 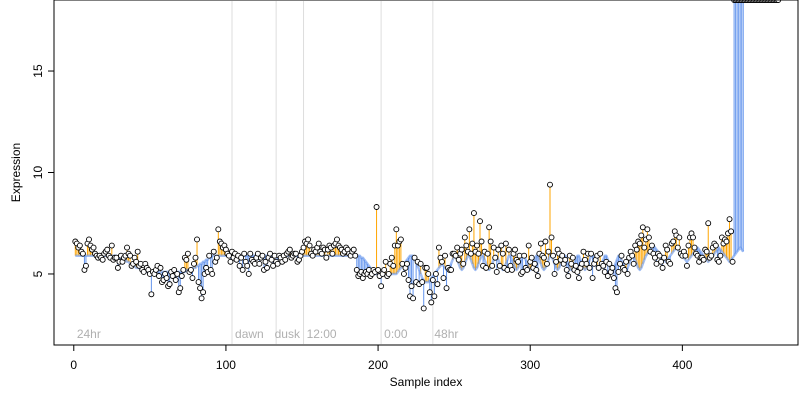 What do you see at coordinates (396, 334) in the screenshot?
I see `annotation-label-9: 0:00` at bounding box center [396, 334].